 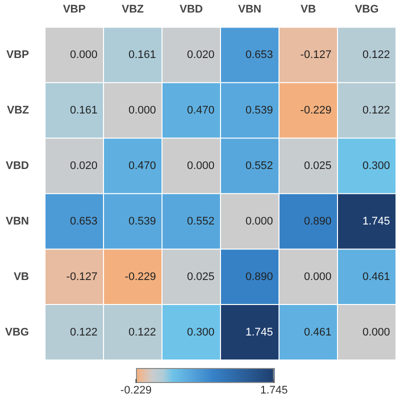 What do you see at coordinates (17, 54) in the screenshot?
I see `y-tick-label: VBP` at bounding box center [17, 54].